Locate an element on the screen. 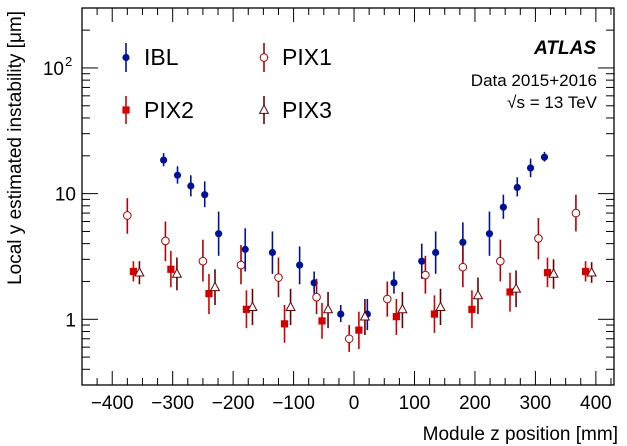 This screenshot has width=627, height=446. x-tick-label: −200 is located at coordinates (233, 403).